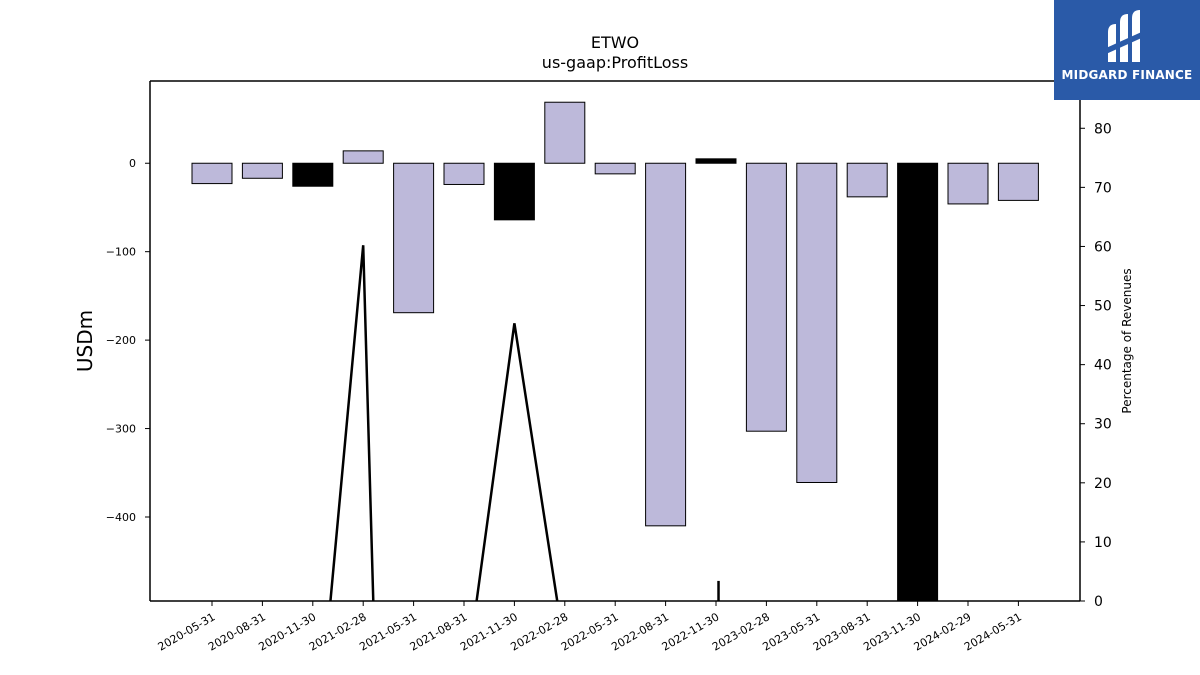  Describe the element at coordinates (121, 517) in the screenshot. I see `y-tick-label: −400` at that location.